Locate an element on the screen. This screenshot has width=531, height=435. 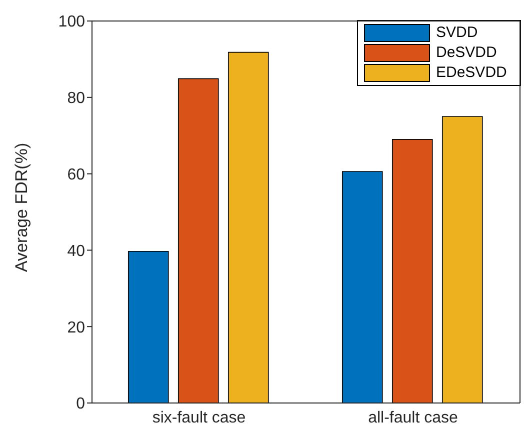
y-tick-label: 100 is located at coordinates (72, 22).